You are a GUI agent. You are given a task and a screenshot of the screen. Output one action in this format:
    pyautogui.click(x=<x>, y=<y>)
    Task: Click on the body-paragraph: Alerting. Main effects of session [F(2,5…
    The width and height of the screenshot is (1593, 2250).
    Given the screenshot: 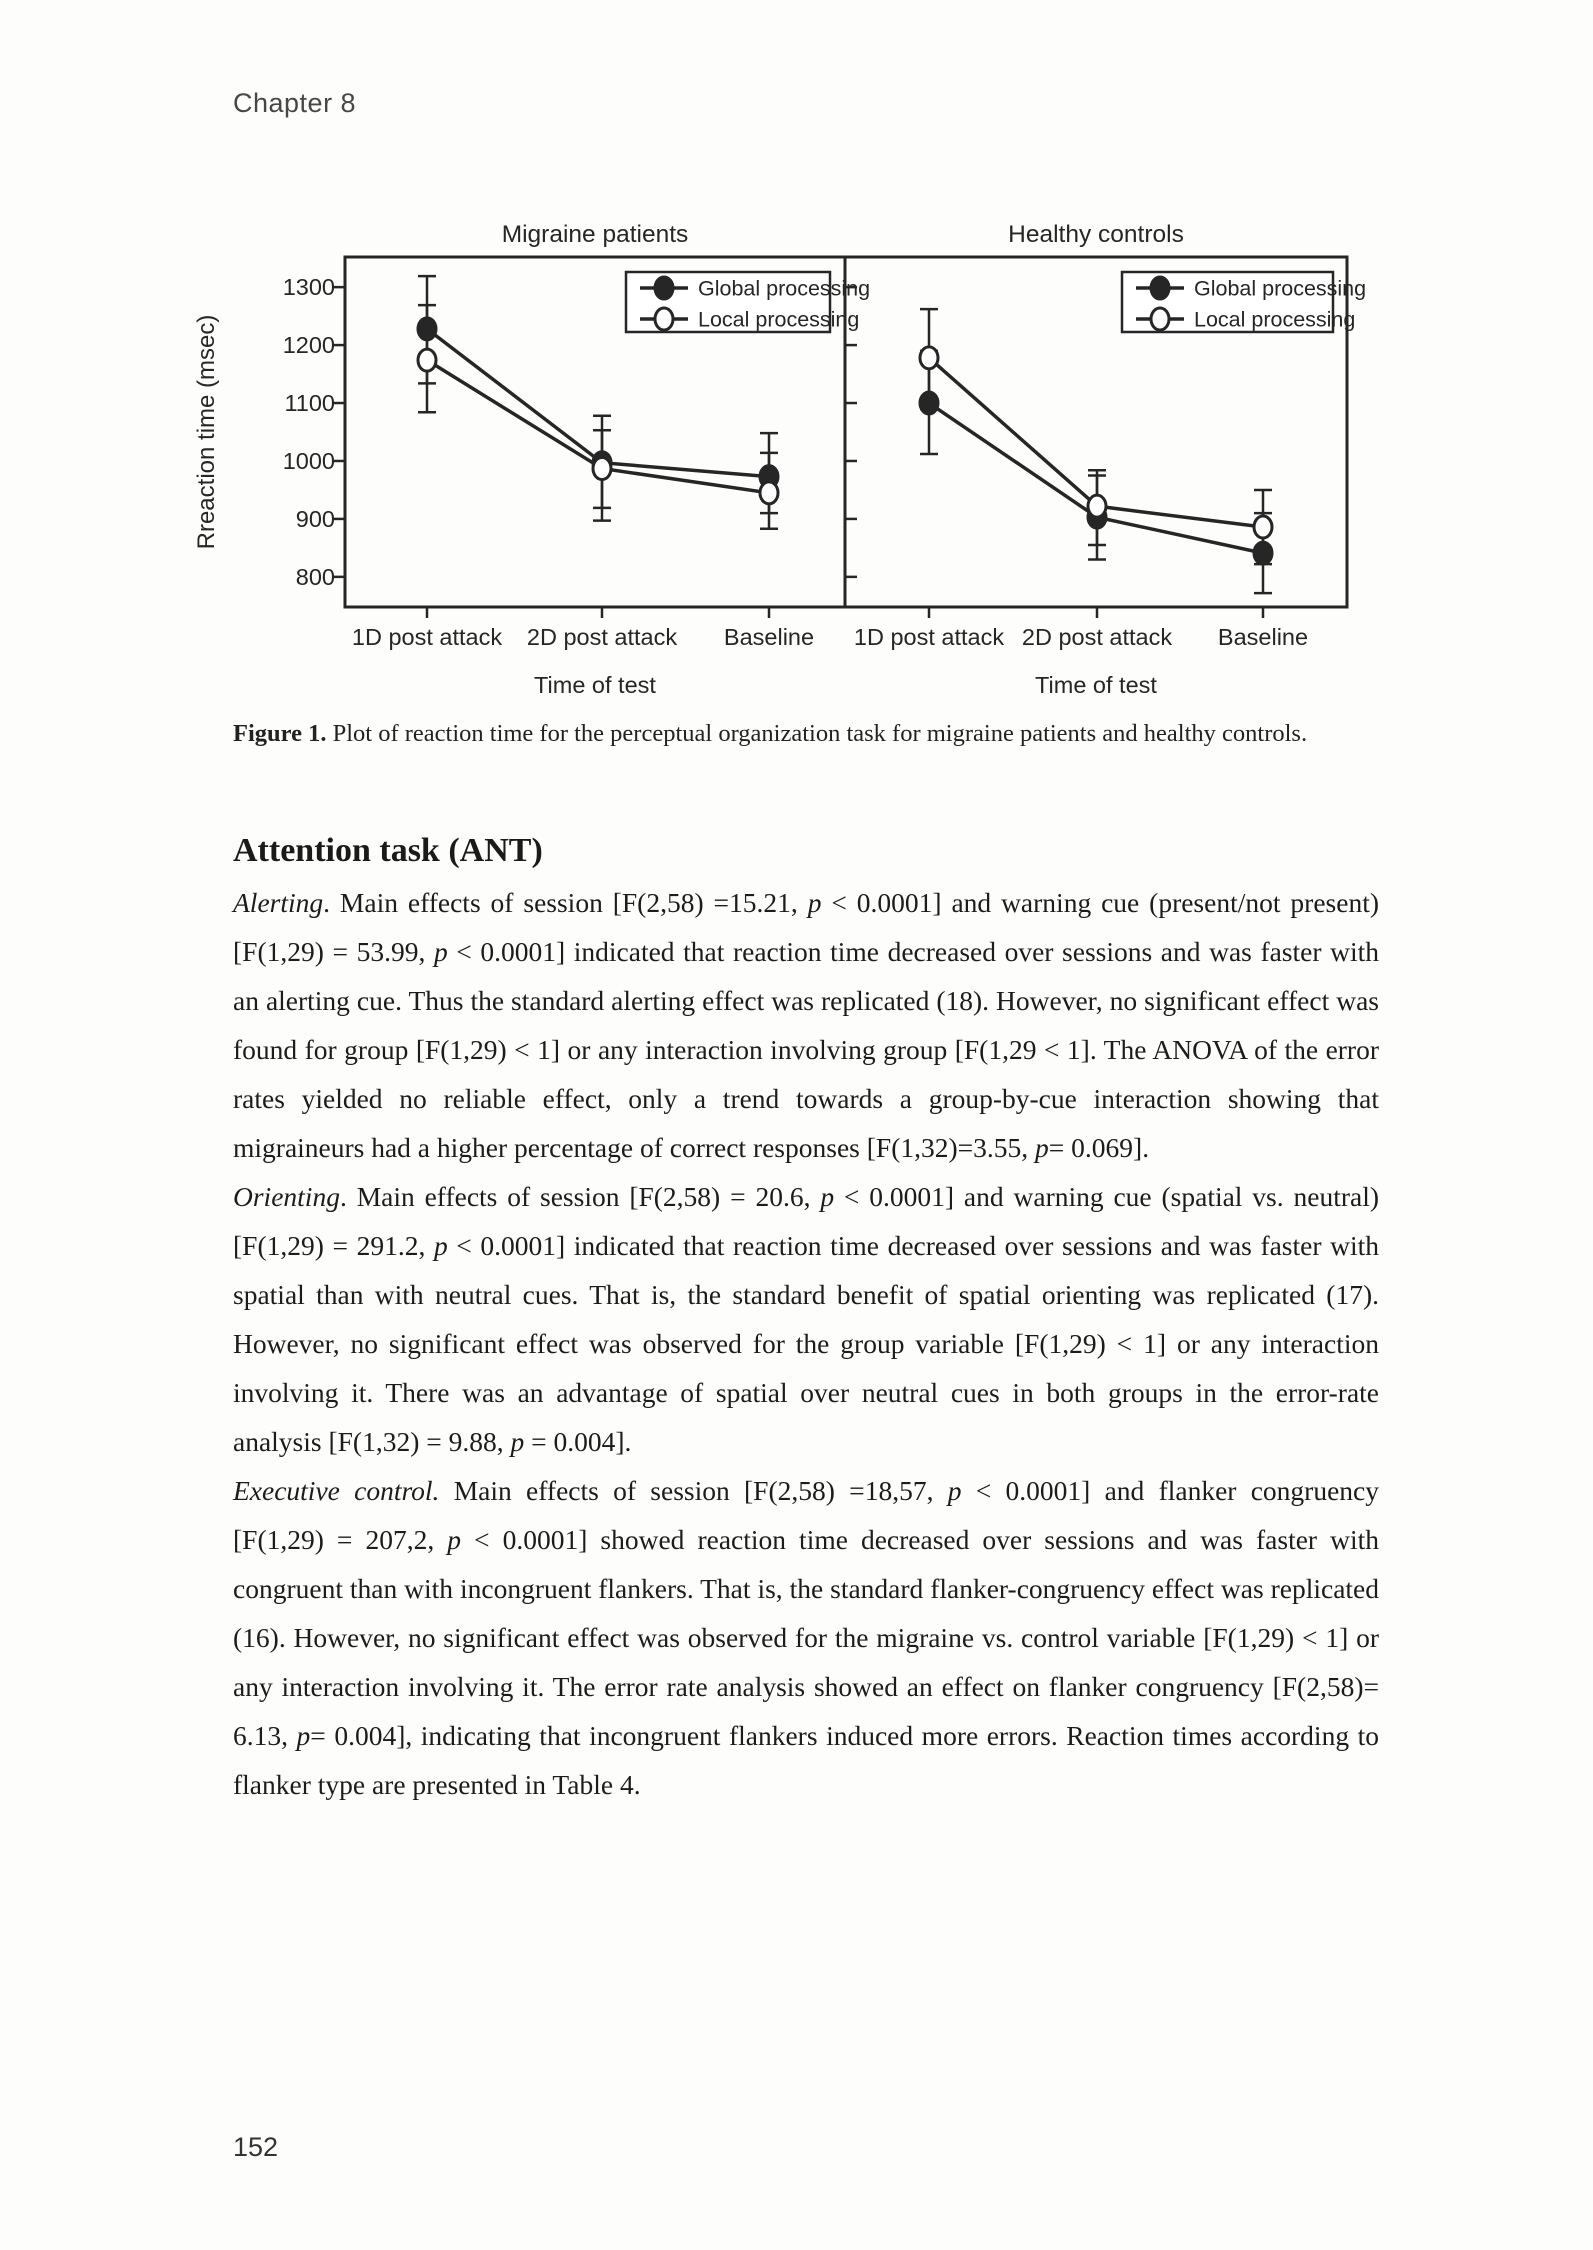 What is the action you would take?
    pyautogui.click(x=806, y=1025)
    